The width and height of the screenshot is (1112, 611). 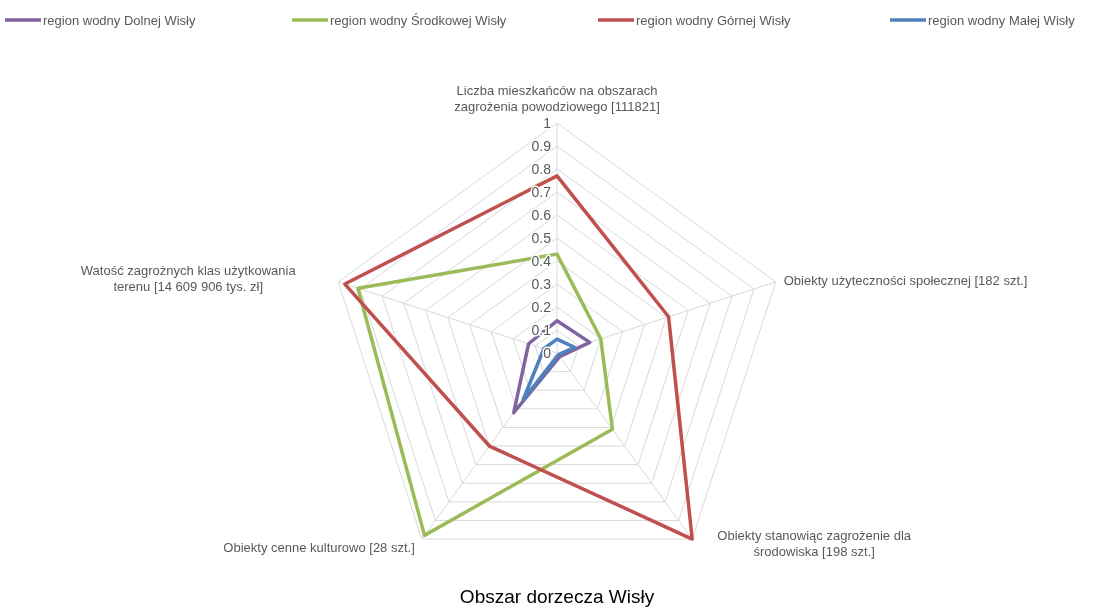 I want to click on legend-label: region wodny Dolnej Wisły, so click(x=119, y=20).